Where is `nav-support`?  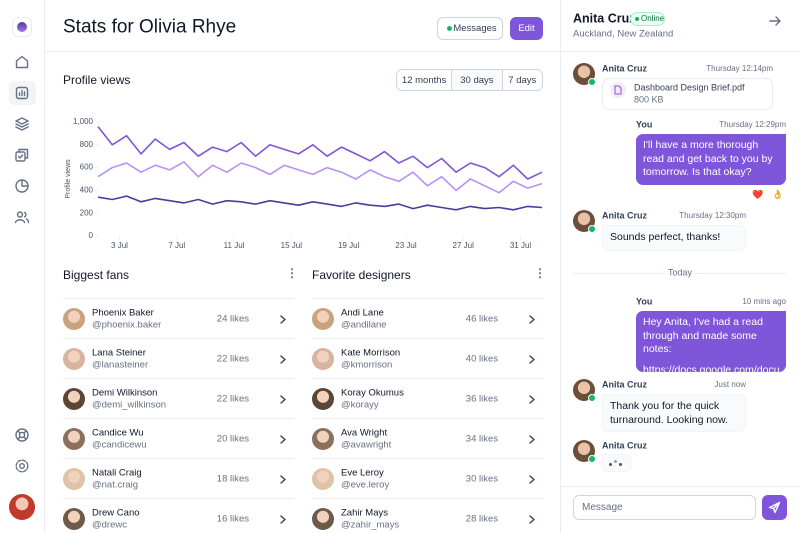
nav-support is located at coordinates (22, 435).